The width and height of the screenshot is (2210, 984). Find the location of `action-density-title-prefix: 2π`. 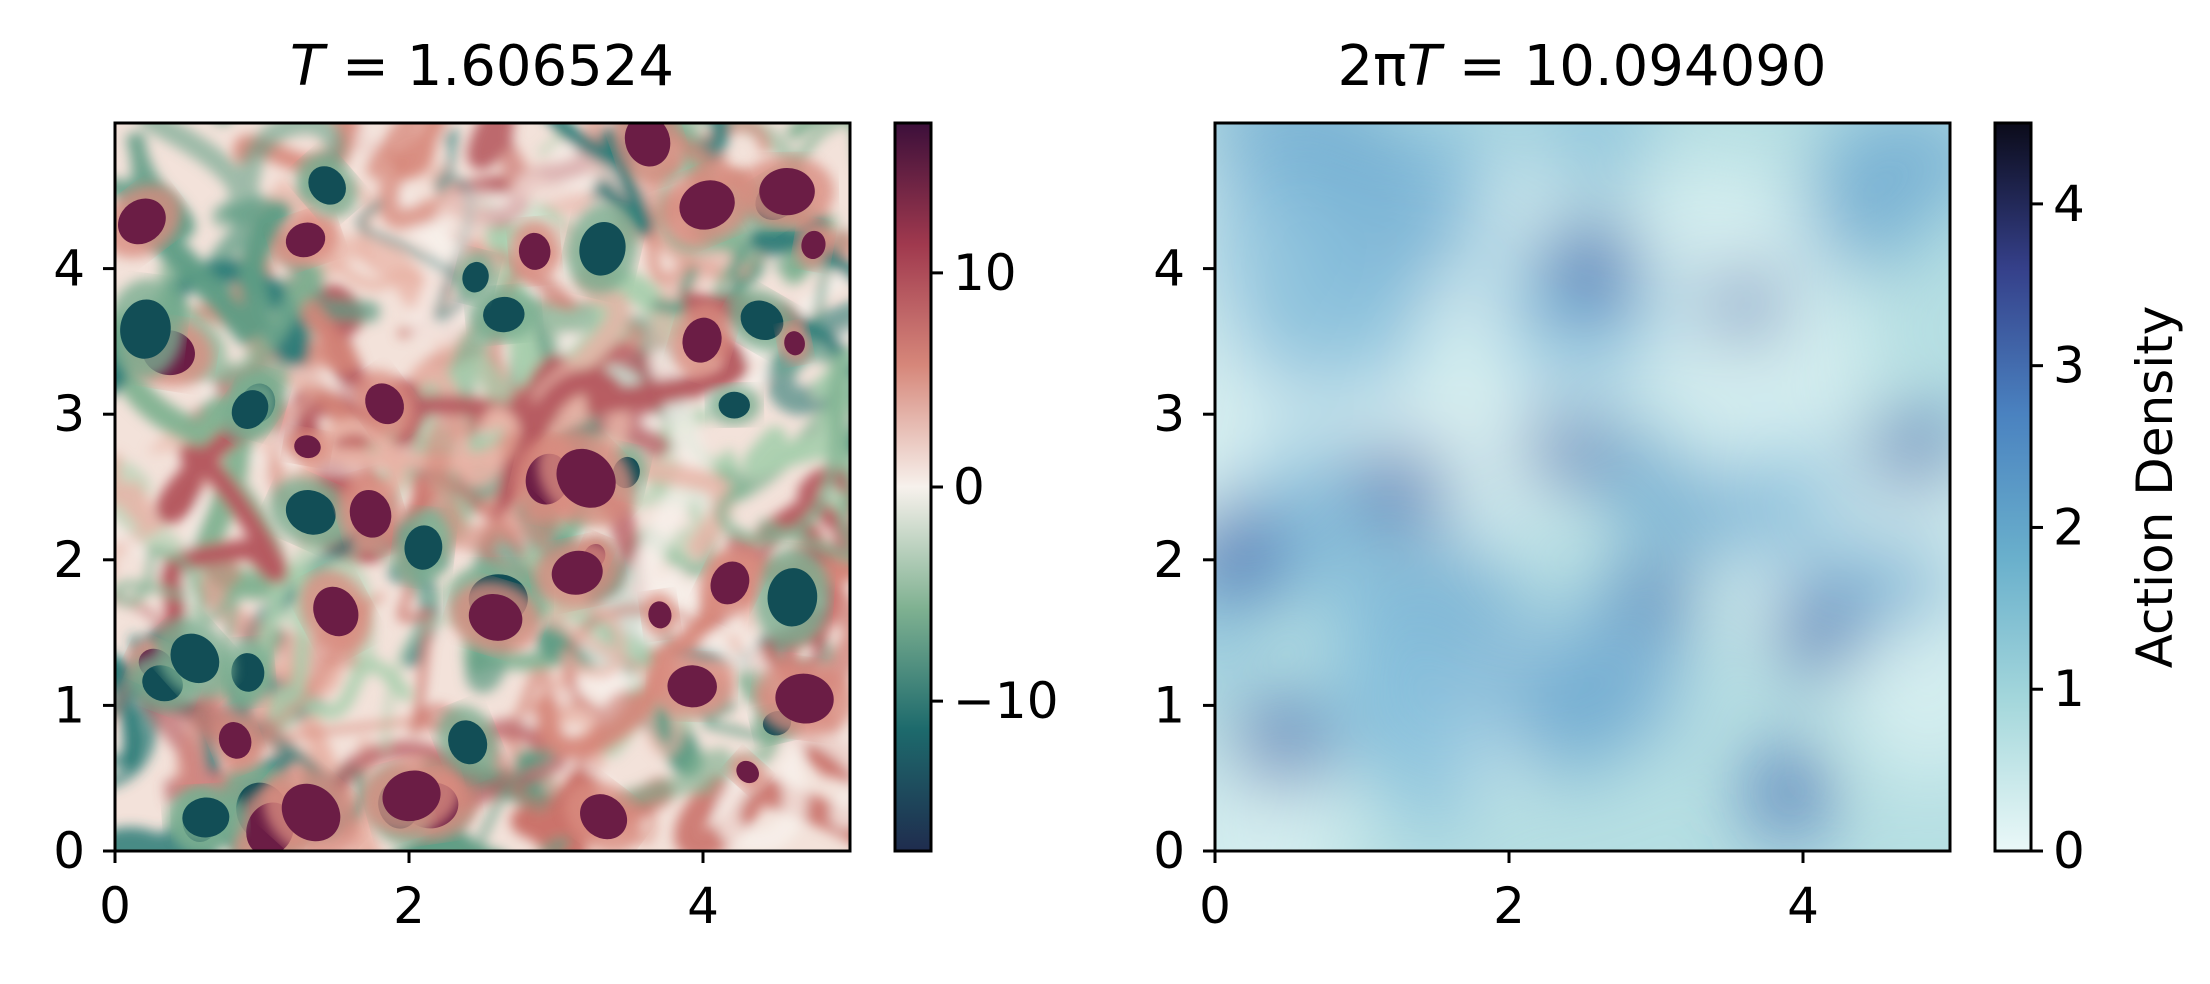

action-density-title-prefix: 2π is located at coordinates (1372, 66).